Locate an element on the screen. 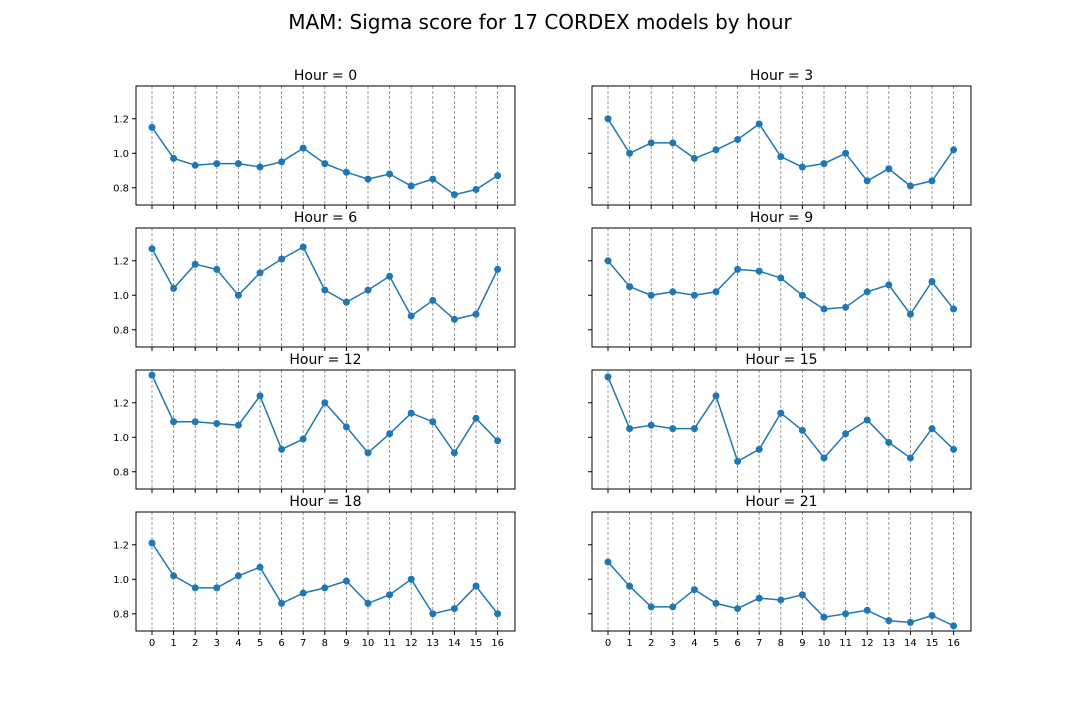  y-tick-label: 1.0 is located at coordinates (121, 154).